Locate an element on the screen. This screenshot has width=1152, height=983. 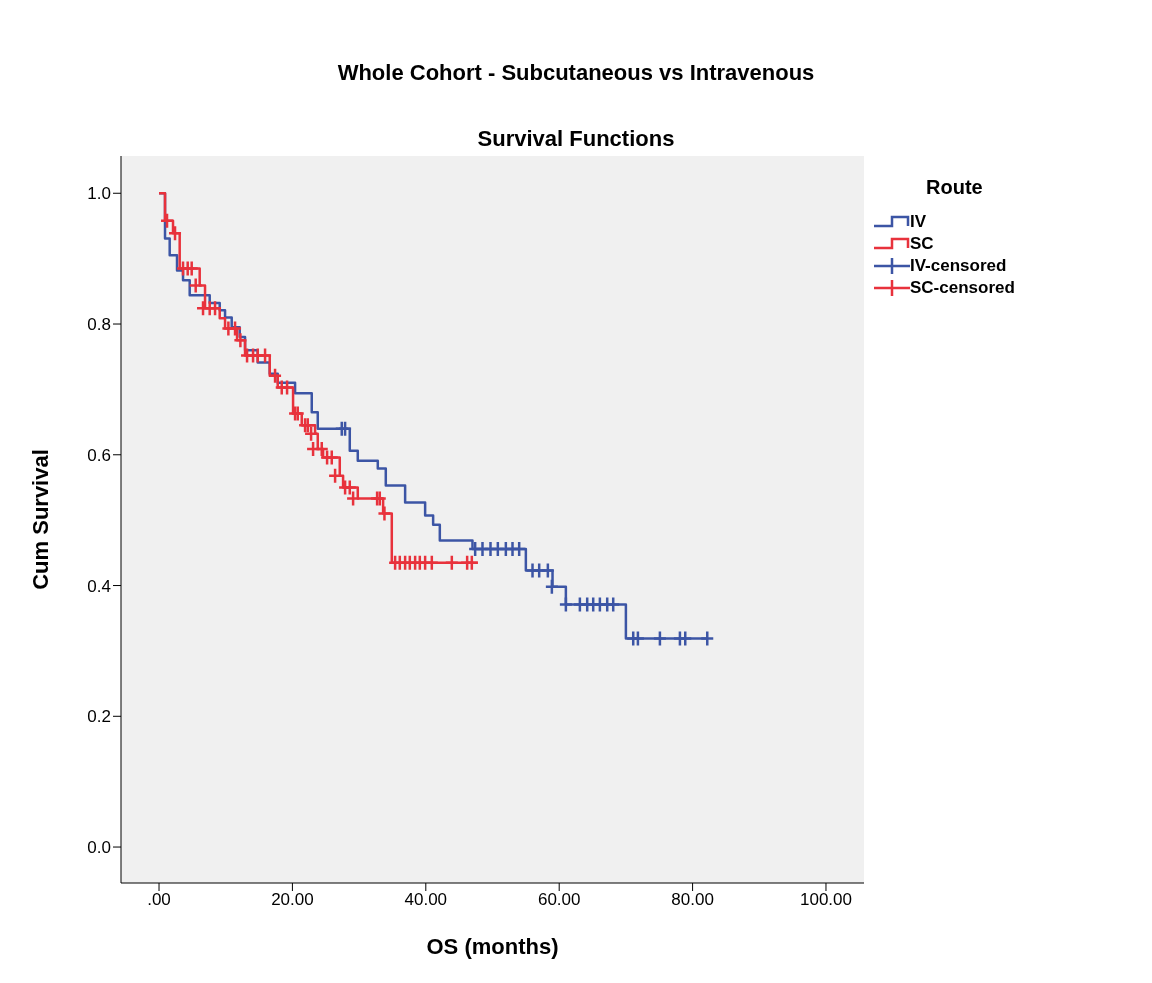
legend-label: SC is located at coordinates (922, 244).